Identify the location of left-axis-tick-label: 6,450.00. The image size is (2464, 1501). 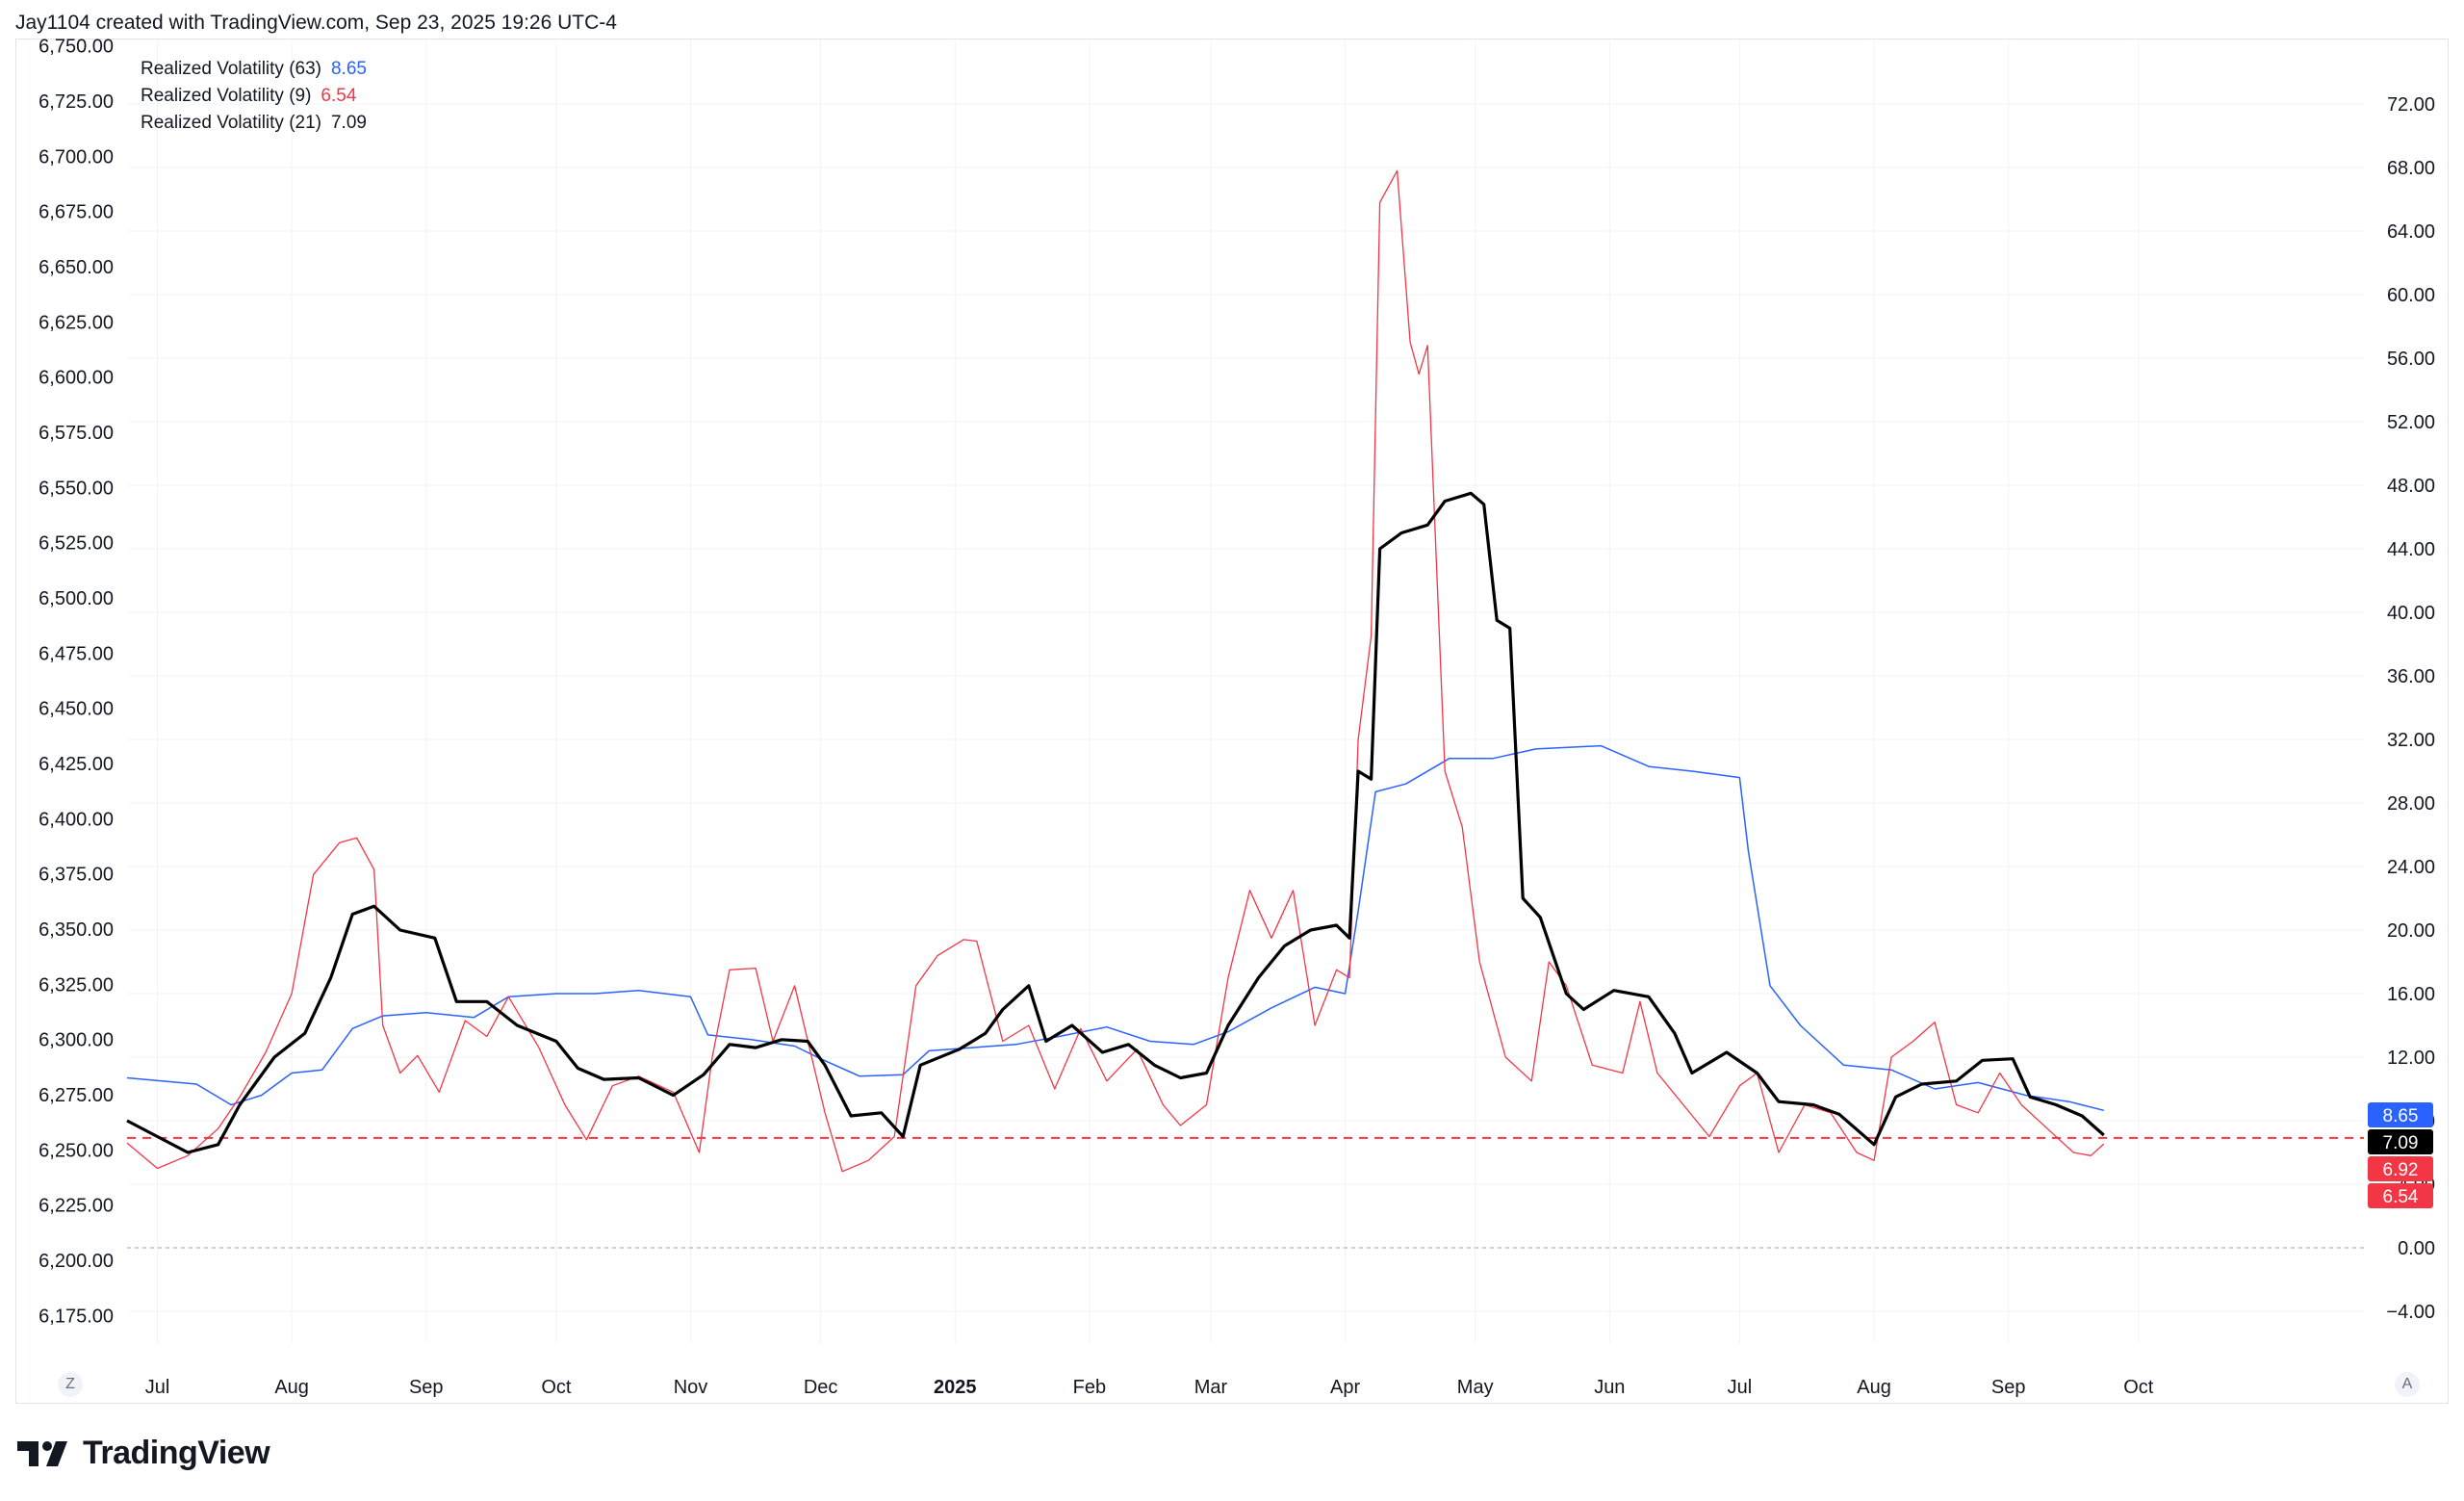
(76, 709).